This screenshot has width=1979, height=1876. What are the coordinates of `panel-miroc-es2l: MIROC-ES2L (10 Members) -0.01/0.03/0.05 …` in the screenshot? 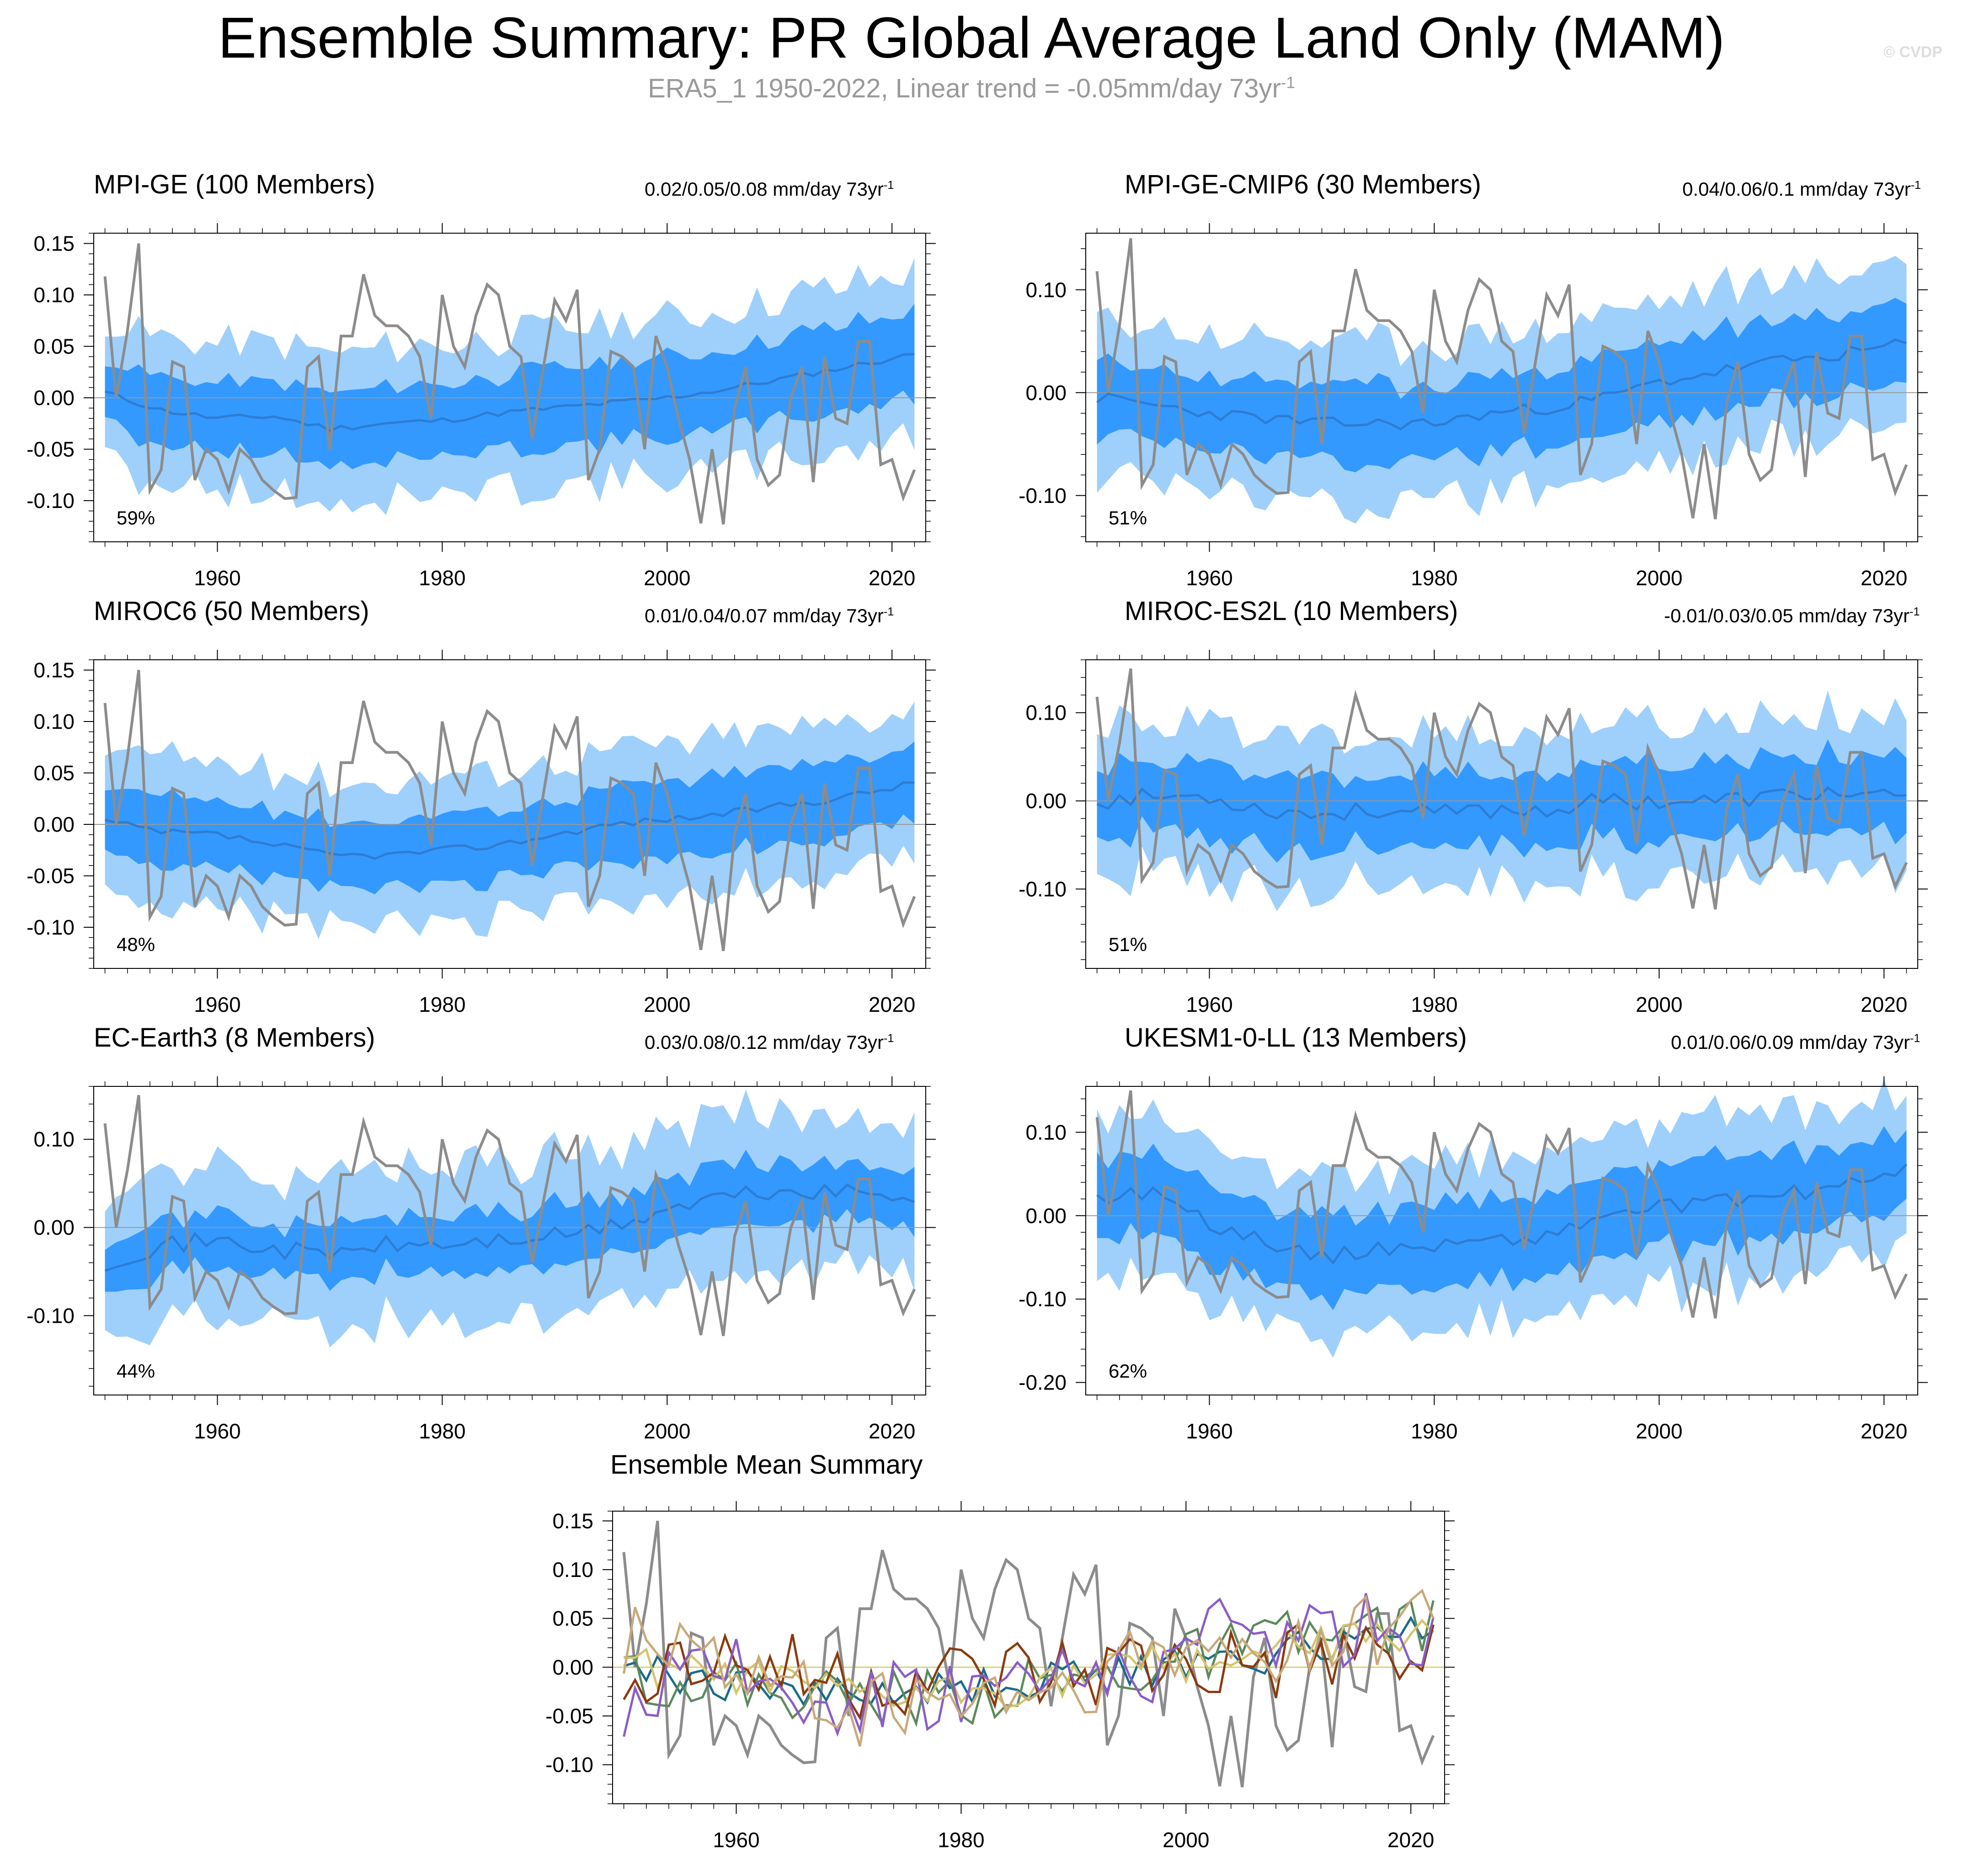 It's located at (1474, 806).